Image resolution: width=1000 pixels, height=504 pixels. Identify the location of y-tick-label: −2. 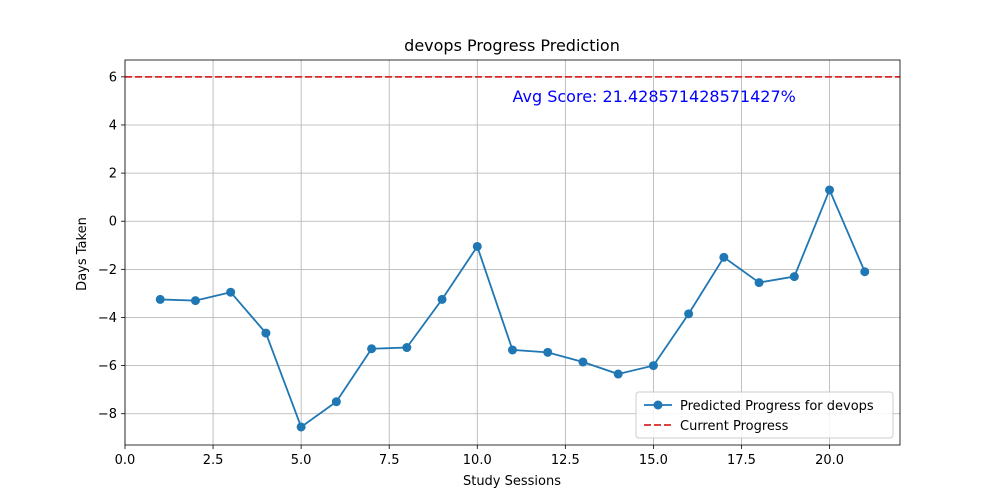
(107, 270).